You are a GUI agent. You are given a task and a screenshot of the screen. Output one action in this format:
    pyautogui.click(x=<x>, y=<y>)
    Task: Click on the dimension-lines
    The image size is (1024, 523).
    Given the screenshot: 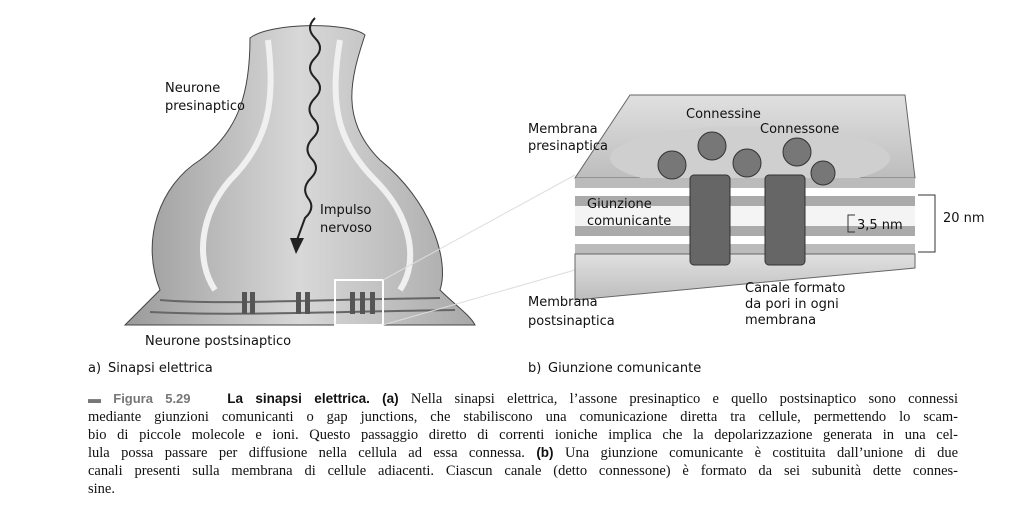 What is the action you would take?
    pyautogui.click(x=891, y=223)
    